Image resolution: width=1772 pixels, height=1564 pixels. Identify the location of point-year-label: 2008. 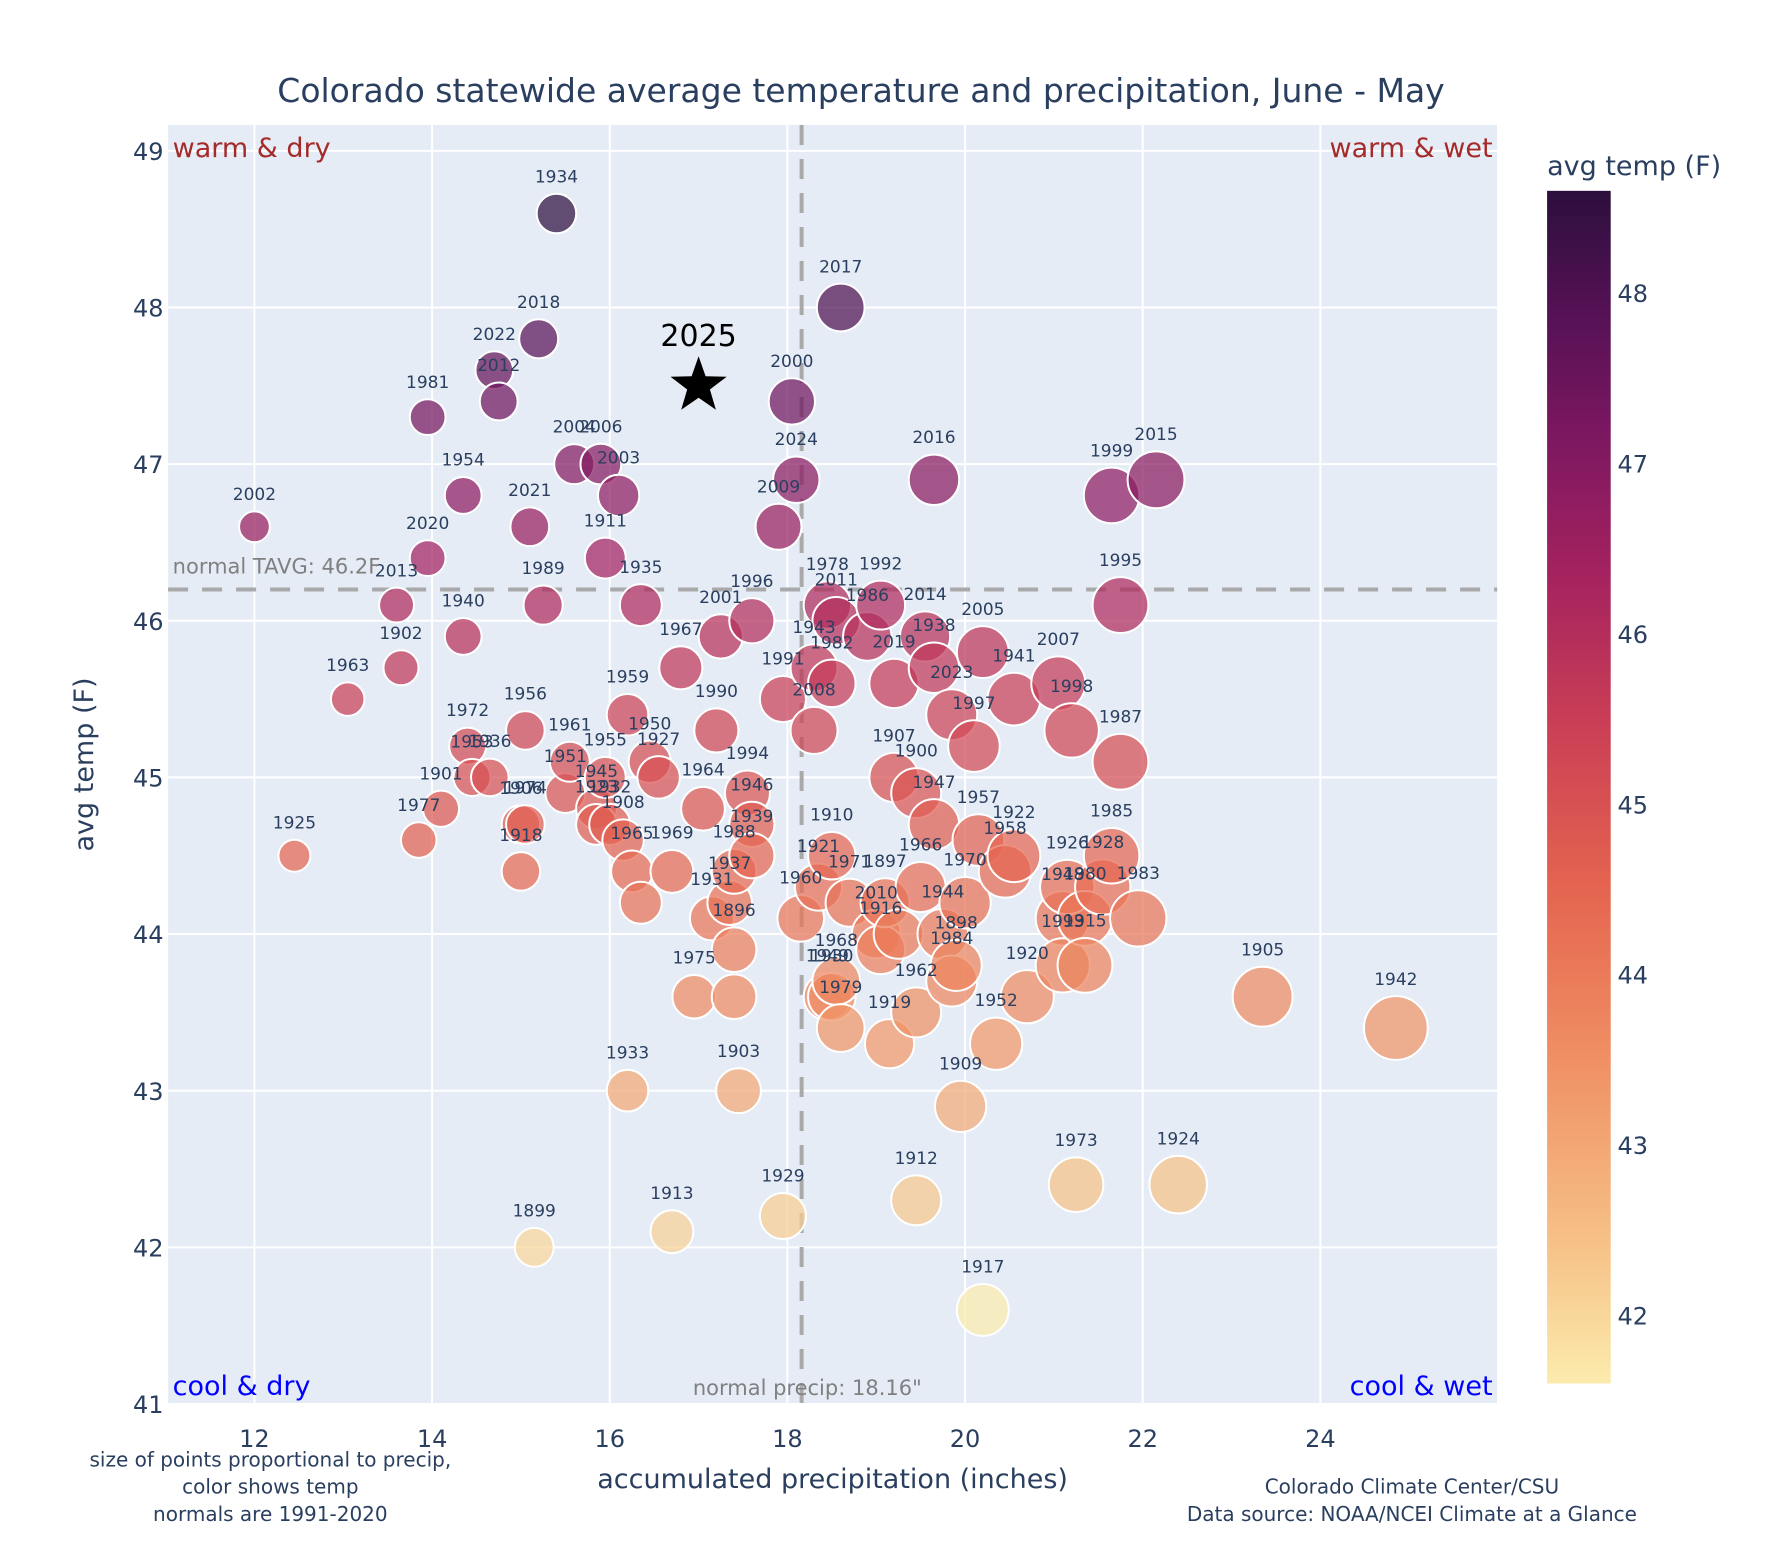
(813, 691).